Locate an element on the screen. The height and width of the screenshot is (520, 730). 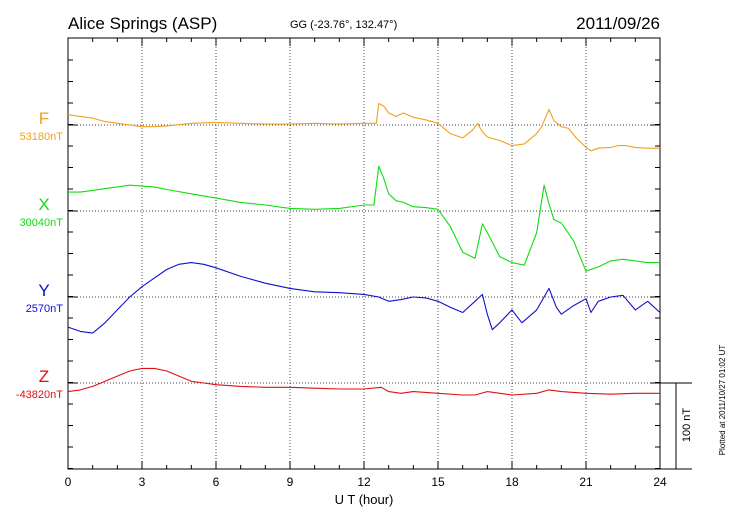
x-tick-label: 24 is located at coordinates (660, 482).